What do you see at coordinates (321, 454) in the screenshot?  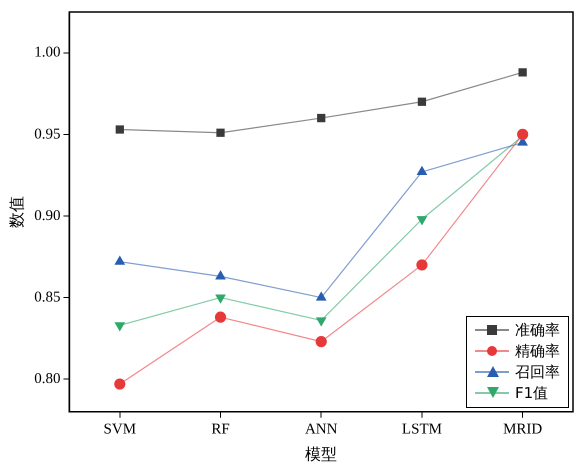 I see `x-axis-title: 模型` at bounding box center [321, 454].